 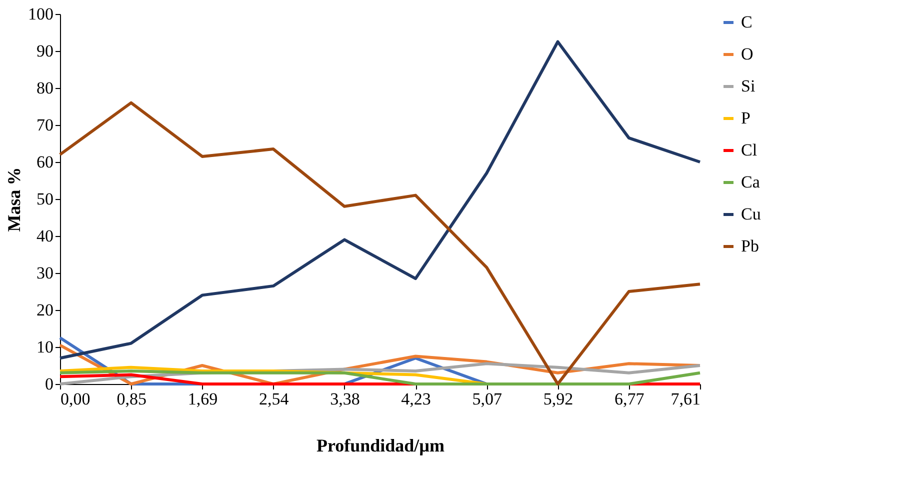 I want to click on y-tick-label: 20, so click(x=45, y=310).